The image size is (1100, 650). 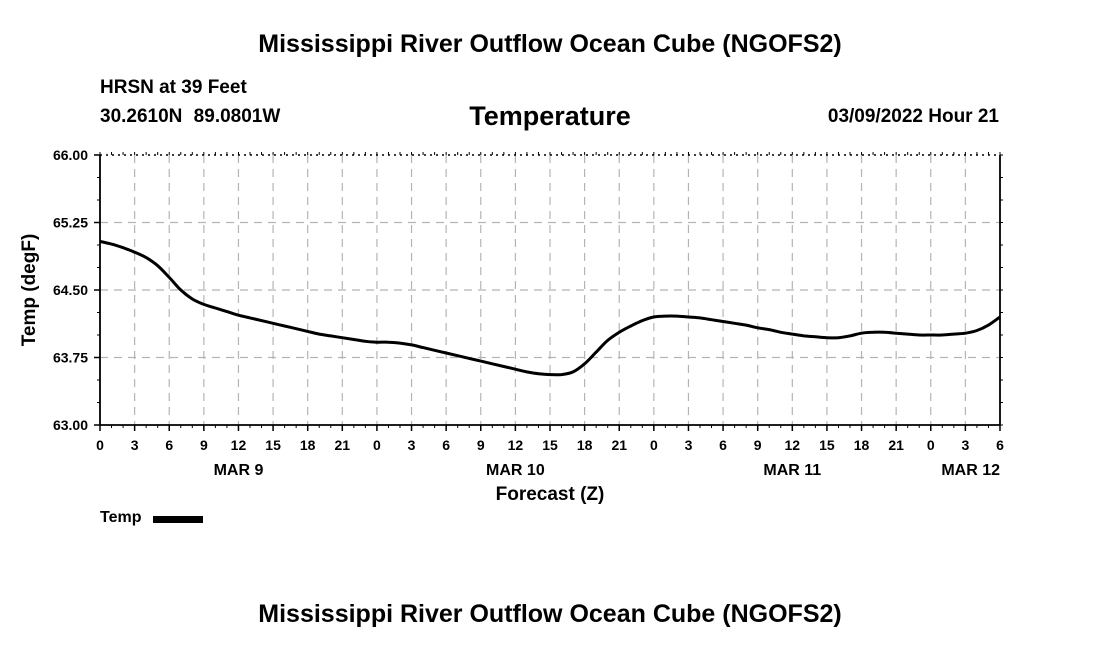 What do you see at coordinates (550, 116) in the screenshot?
I see `chart-subtitle: Temperature` at bounding box center [550, 116].